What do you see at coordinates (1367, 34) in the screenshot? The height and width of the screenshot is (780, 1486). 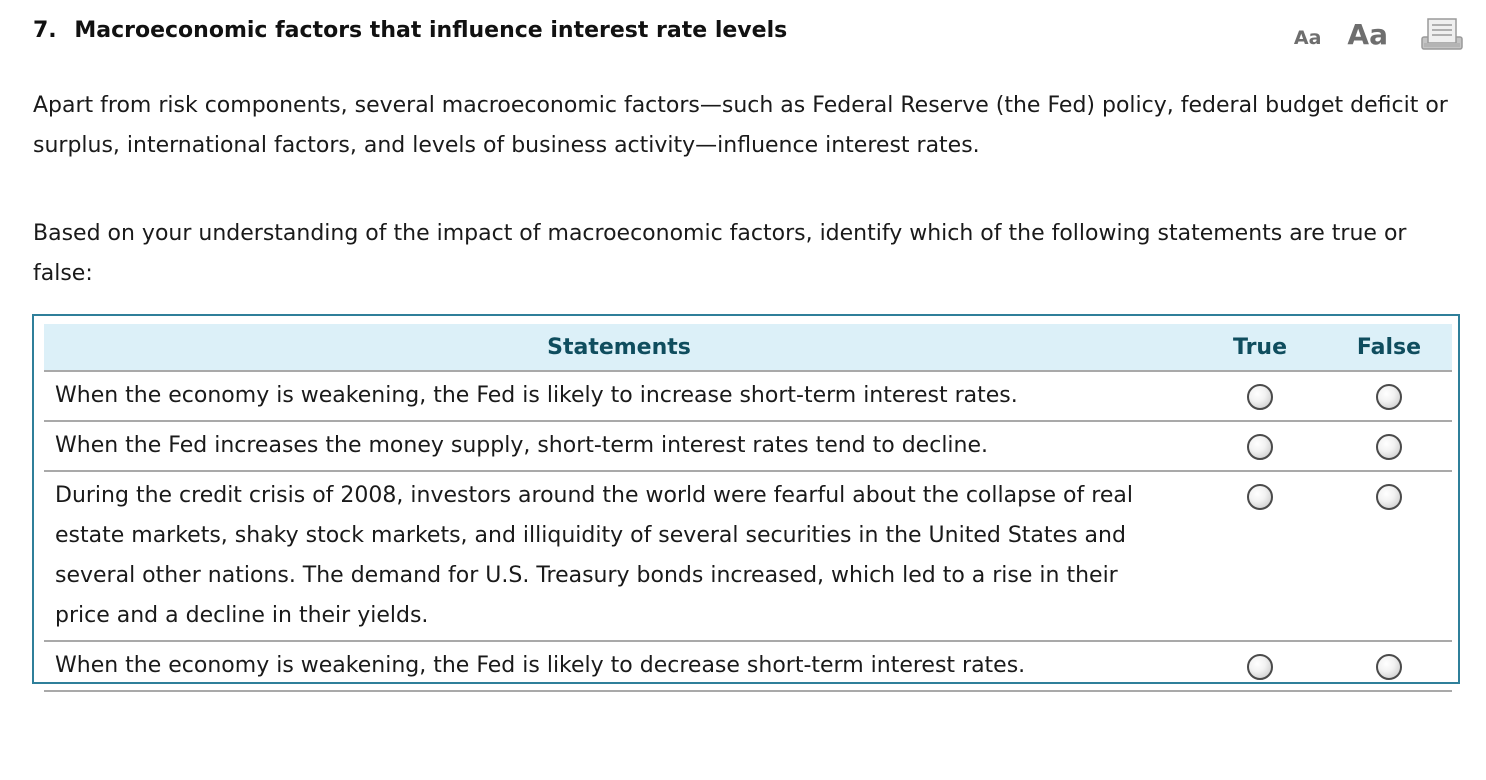 I see `large-text-button: Aa` at bounding box center [1367, 34].